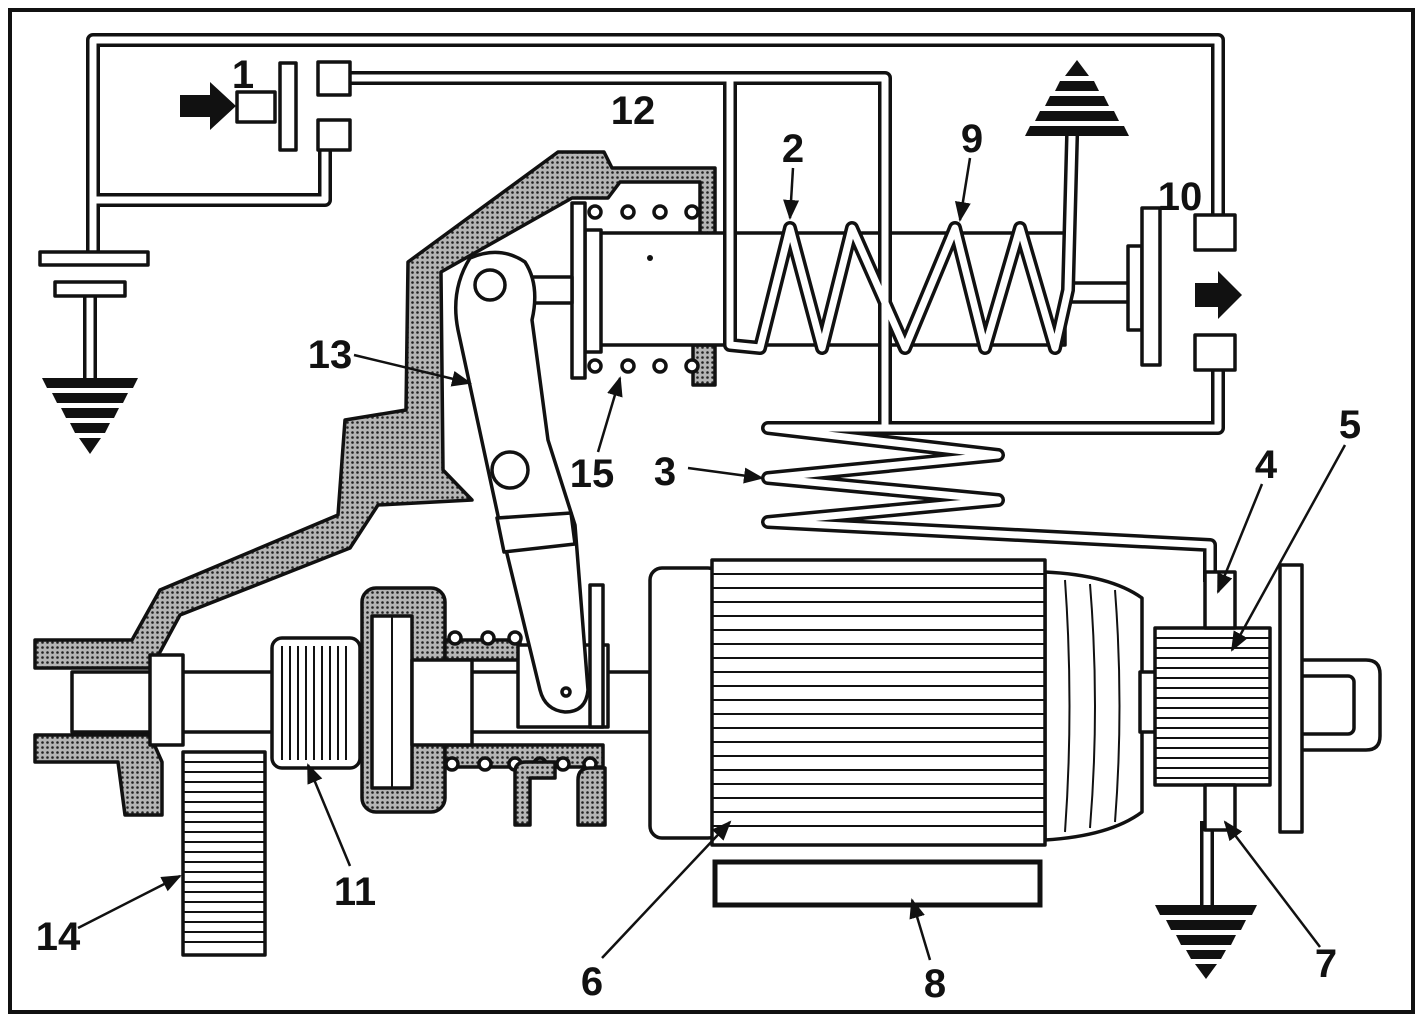  I want to click on contact-disc-hub, so click(1135, 288).